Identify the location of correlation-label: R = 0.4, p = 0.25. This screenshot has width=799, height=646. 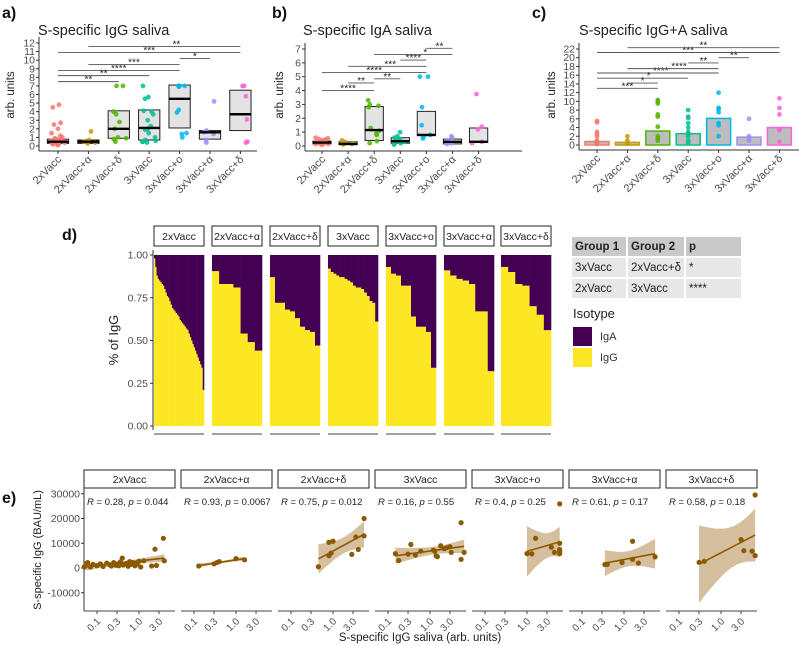
(510, 502).